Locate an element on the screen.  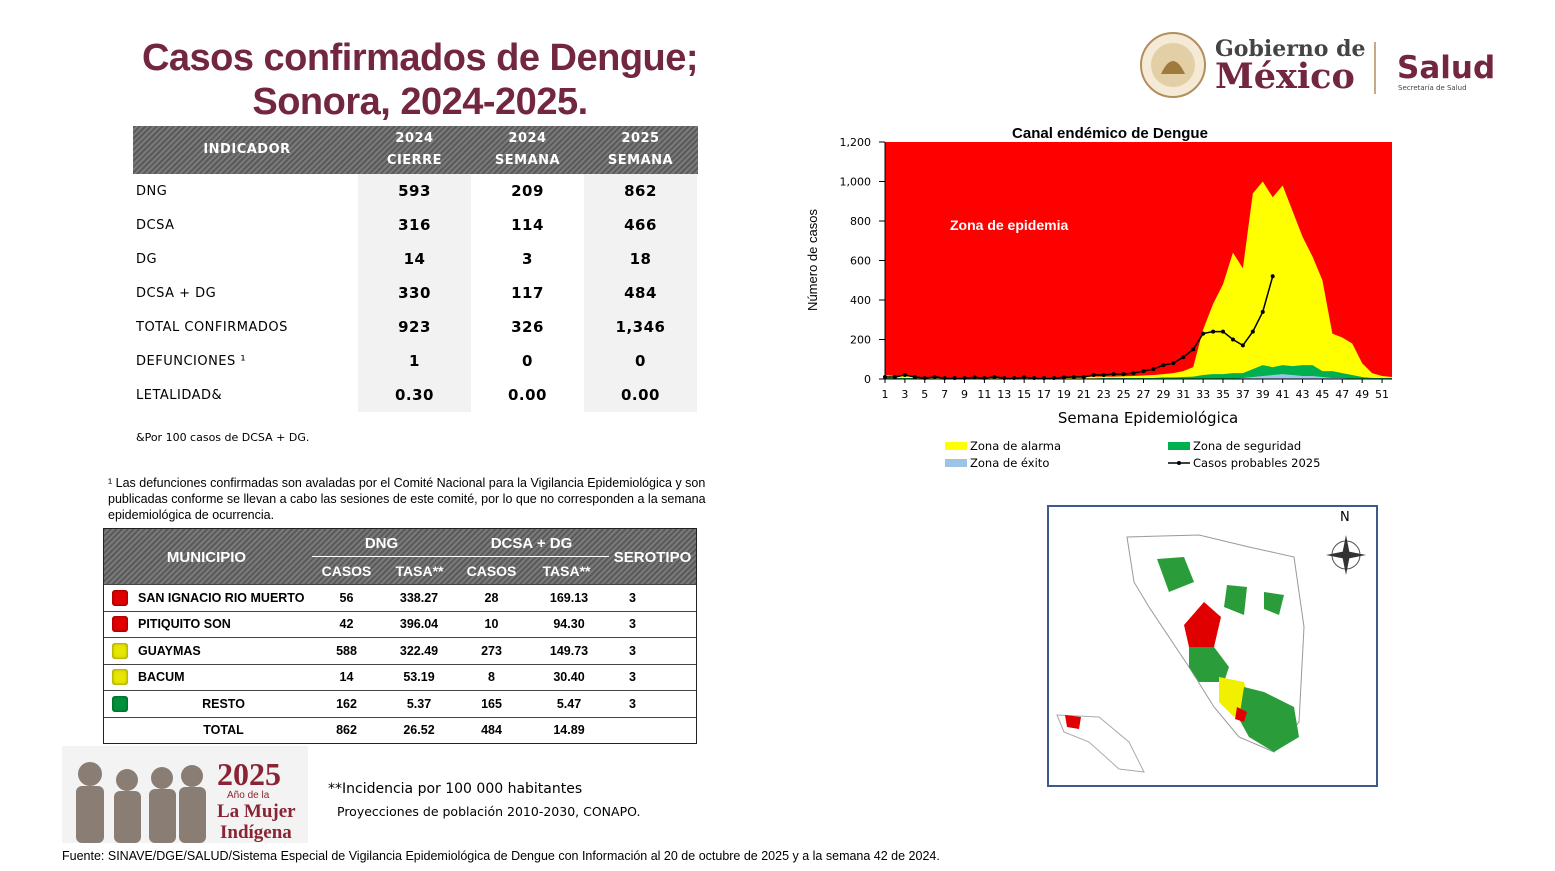
y-tick-label: 200 is located at coordinates (860, 340).